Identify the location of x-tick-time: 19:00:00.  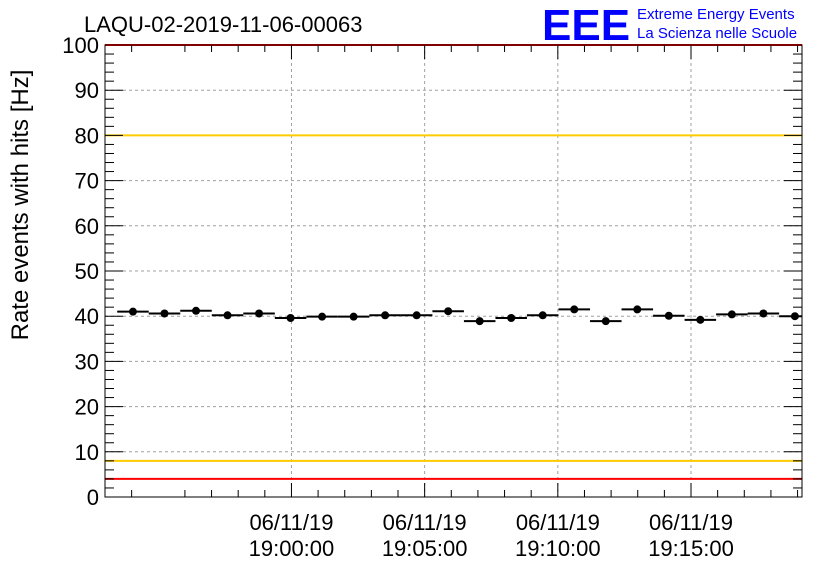
(292, 548).